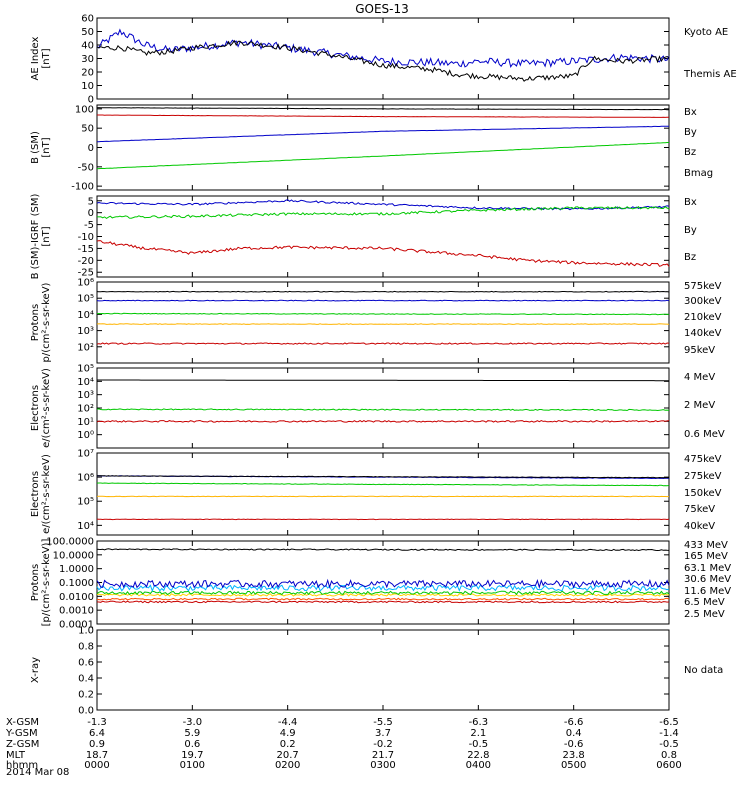  Describe the element at coordinates (35, 147) in the screenshot. I see `y-axis-label: B (SM)` at that location.